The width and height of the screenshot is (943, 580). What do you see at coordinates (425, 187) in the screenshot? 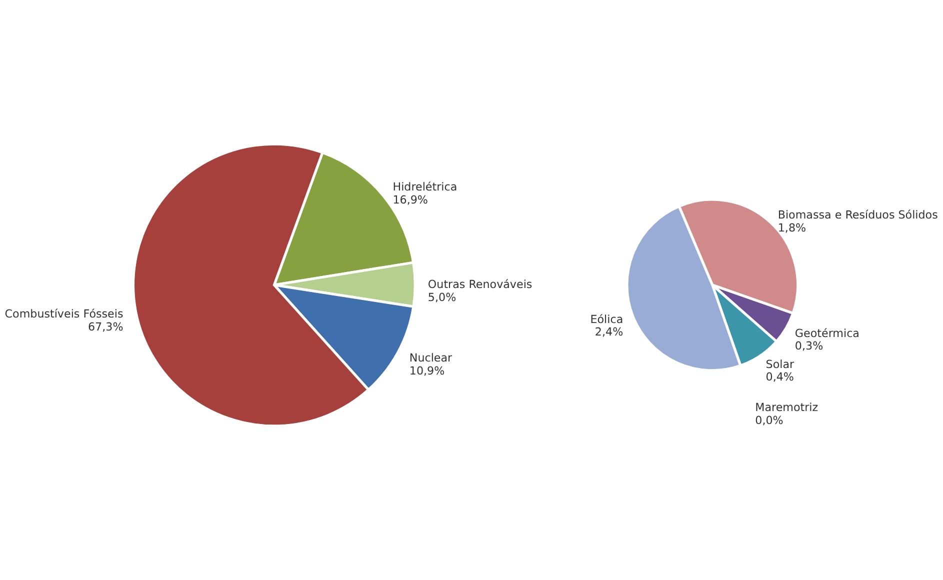
I see `slice-label: Hidrelétrica` at bounding box center [425, 187].